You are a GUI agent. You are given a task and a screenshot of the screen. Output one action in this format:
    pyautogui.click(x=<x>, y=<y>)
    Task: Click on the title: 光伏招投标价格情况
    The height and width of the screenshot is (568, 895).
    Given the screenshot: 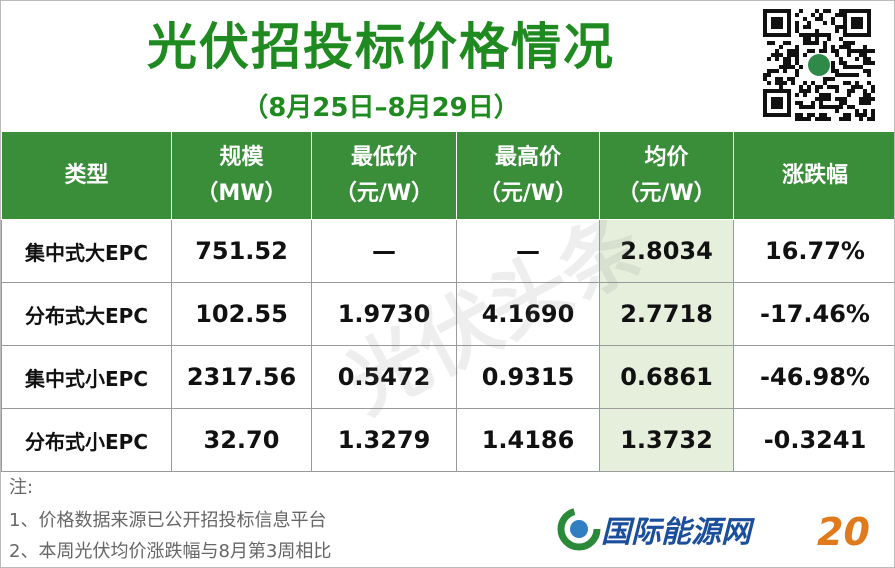 What is the action you would take?
    pyautogui.click(x=381, y=47)
    